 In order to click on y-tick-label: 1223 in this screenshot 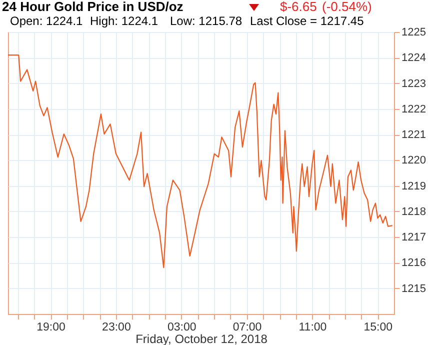, I will do `click(414, 84)`.